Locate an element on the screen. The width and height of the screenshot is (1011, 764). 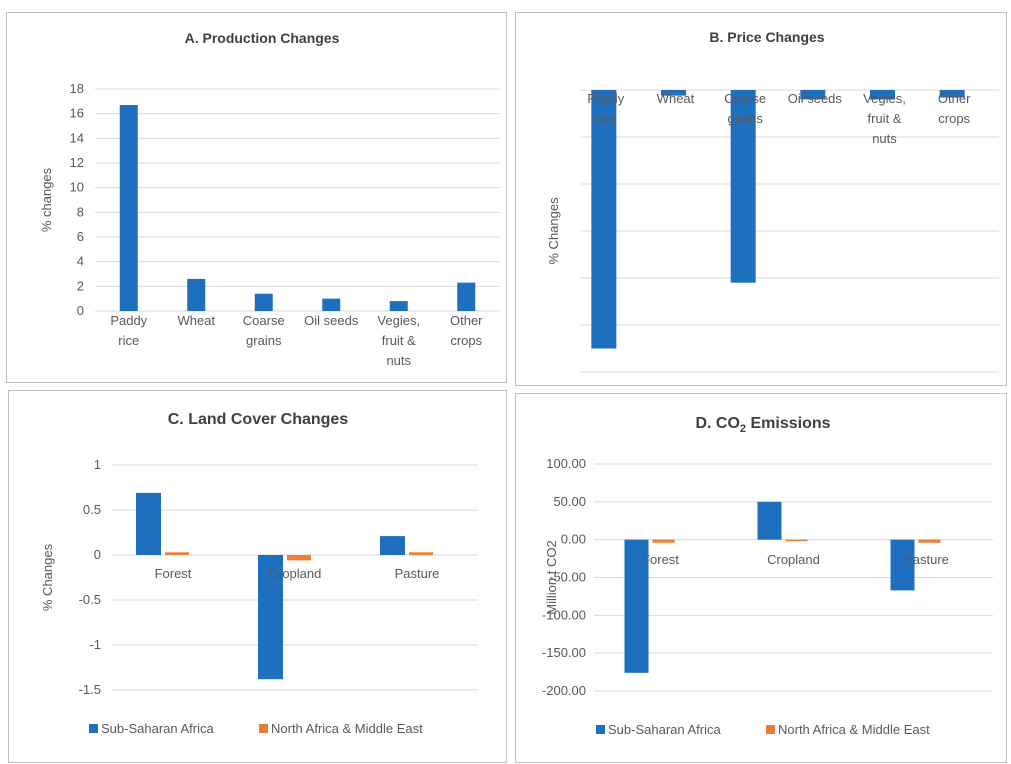
y-tick-label: 16 is located at coordinates (77, 113).